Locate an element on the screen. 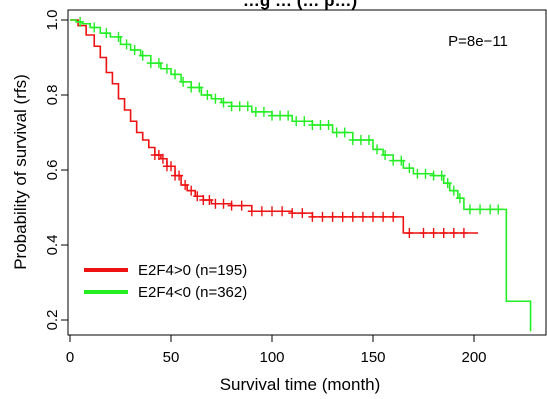 Image resolution: width=547 pixels, height=399 pixels. x-tick-label: 200 is located at coordinates (473, 357).